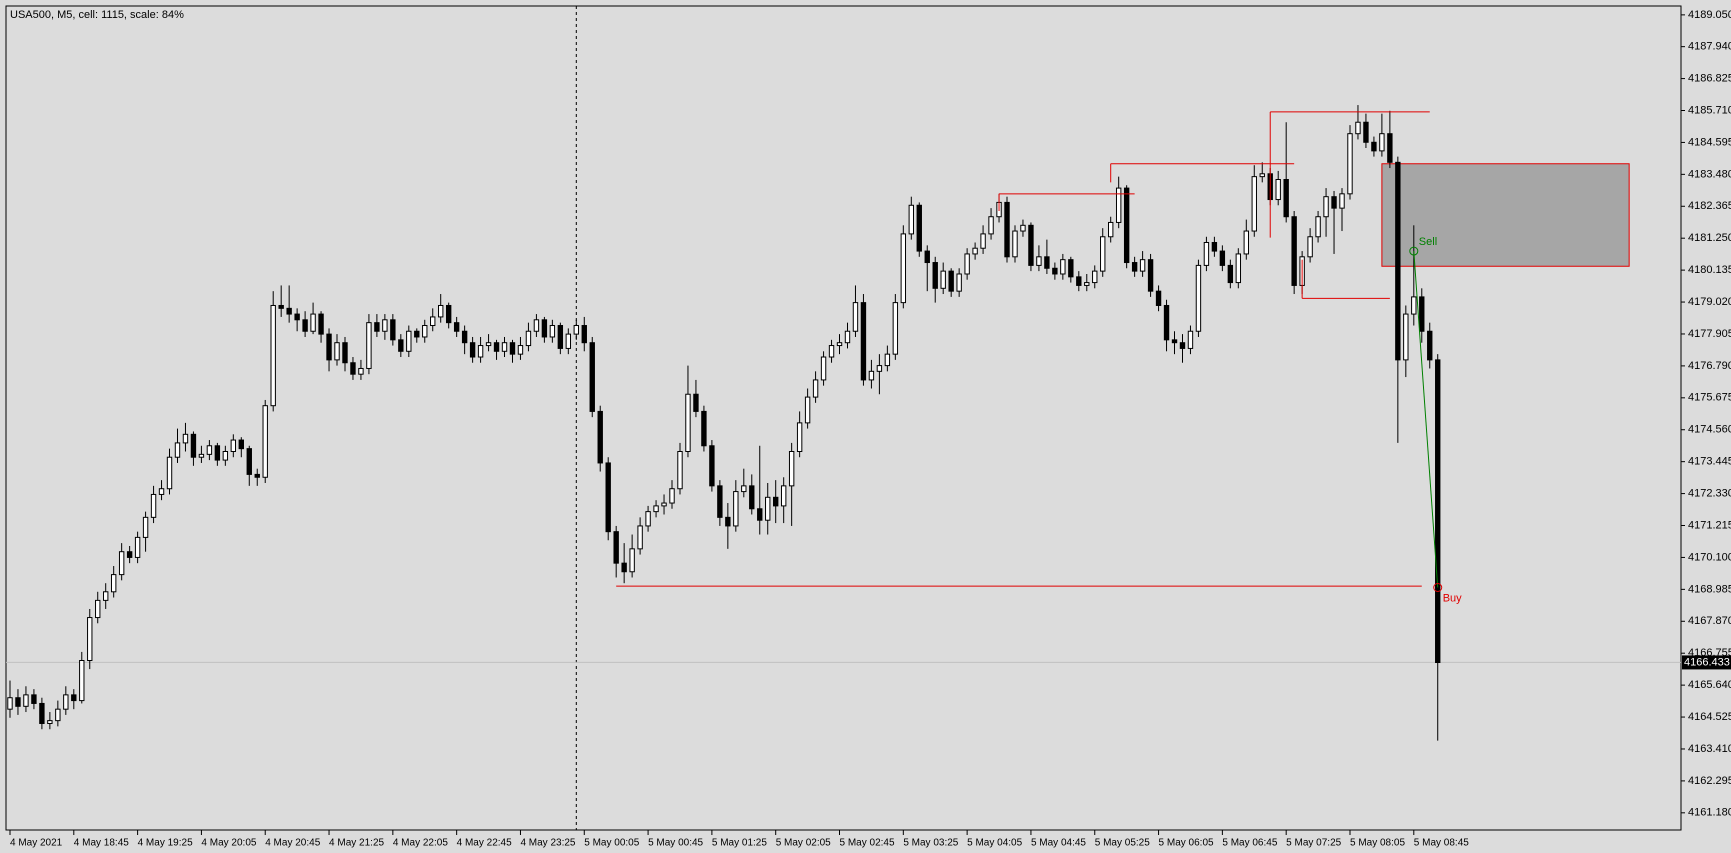 Image resolution: width=1731 pixels, height=853 pixels. What do you see at coordinates (1709, 781) in the screenshot?
I see `y-tick-label: 4162.295` at bounding box center [1709, 781].